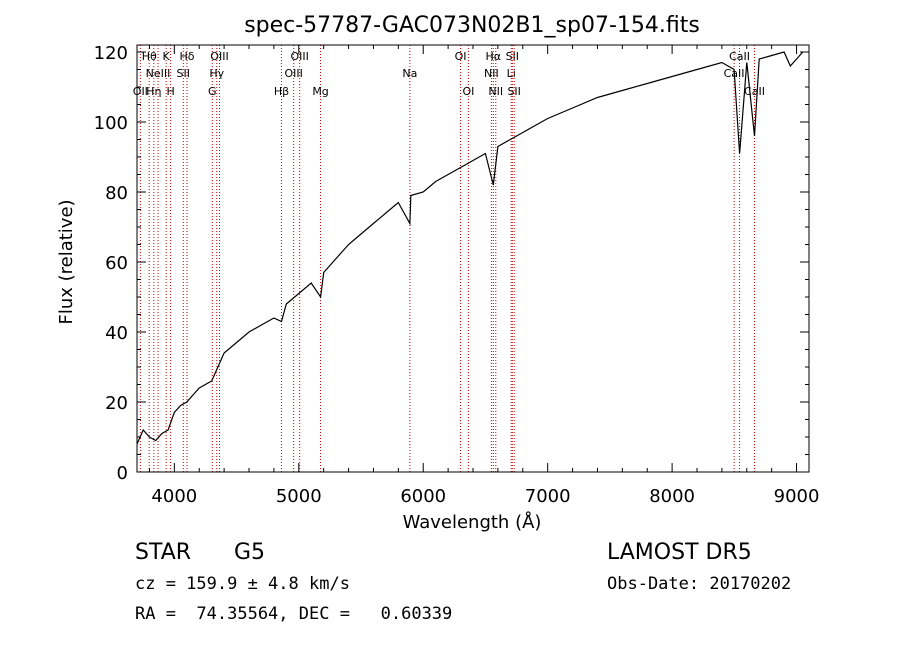 The width and height of the screenshot is (900, 649). Describe the element at coordinates (116, 193) in the screenshot. I see `y-tick-label: 80` at that location.